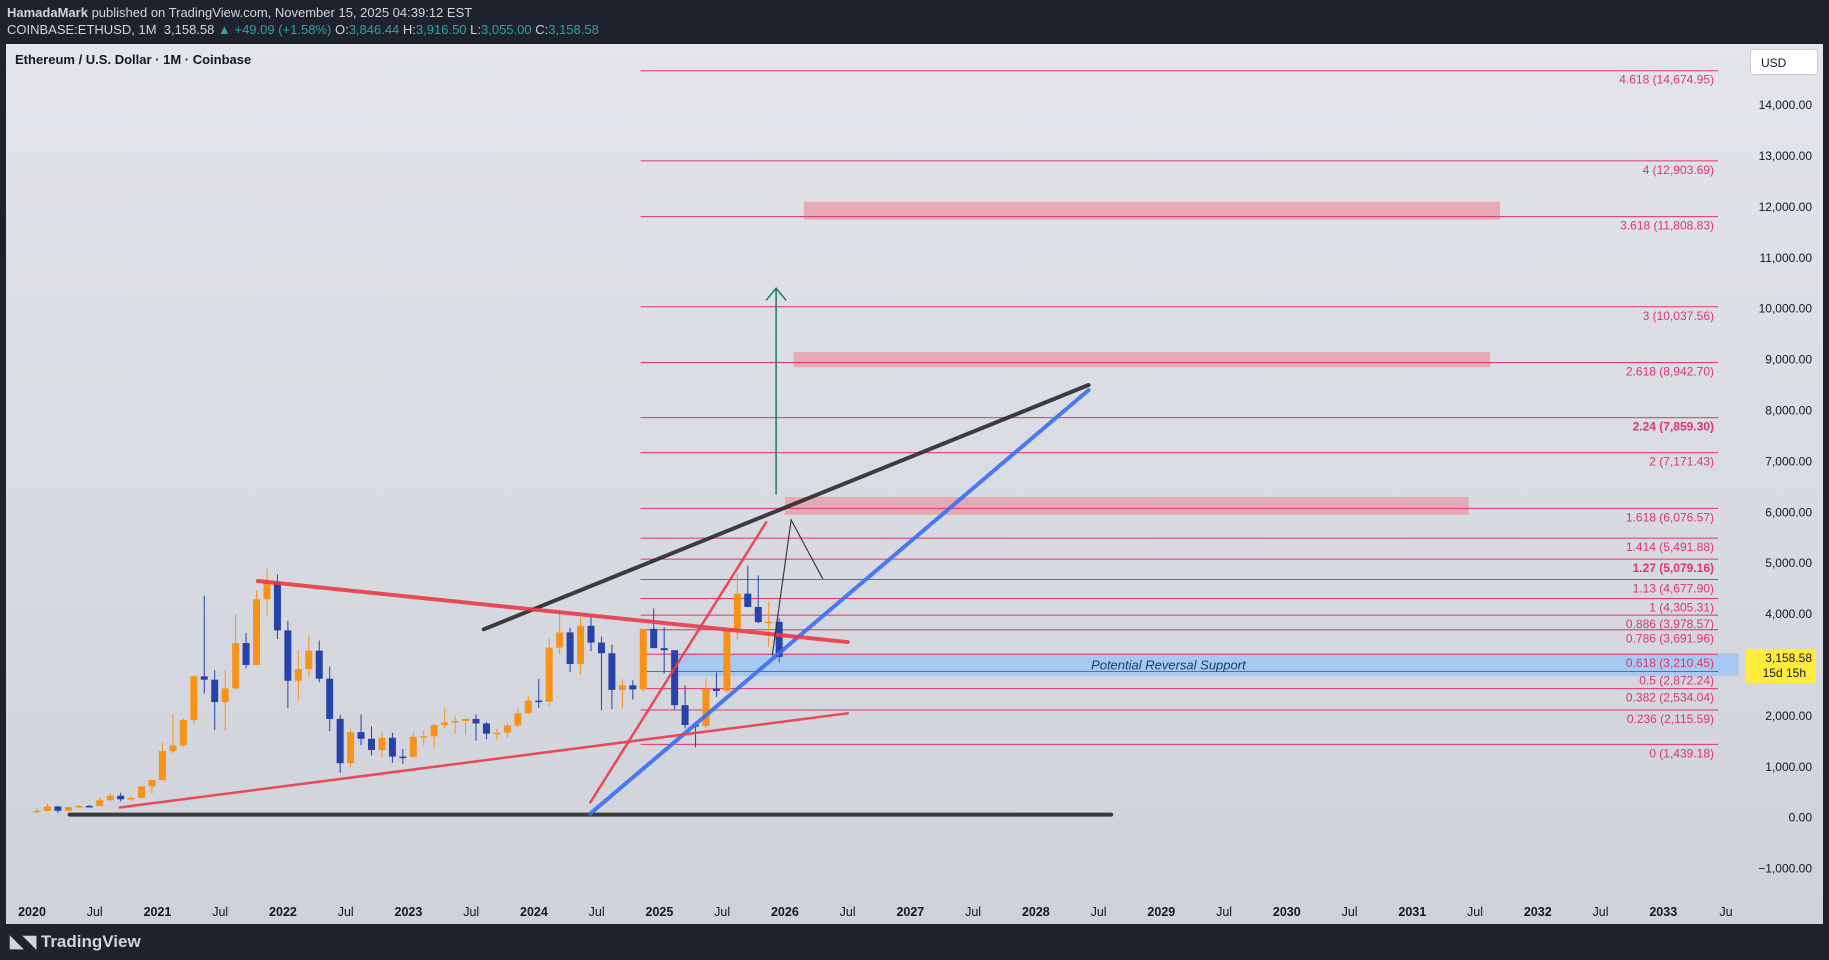  Describe the element at coordinates (441, 29) in the screenshot. I see `high-value: 3,916.50` at that location.